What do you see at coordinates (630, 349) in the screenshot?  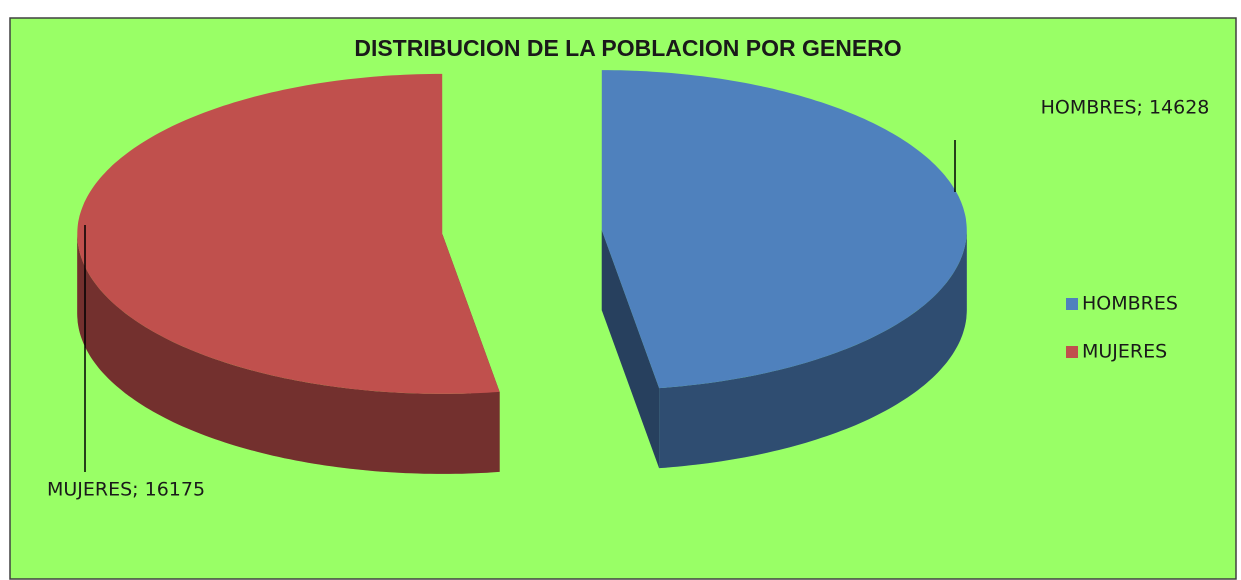 I see `slice-face-shade` at bounding box center [630, 349].